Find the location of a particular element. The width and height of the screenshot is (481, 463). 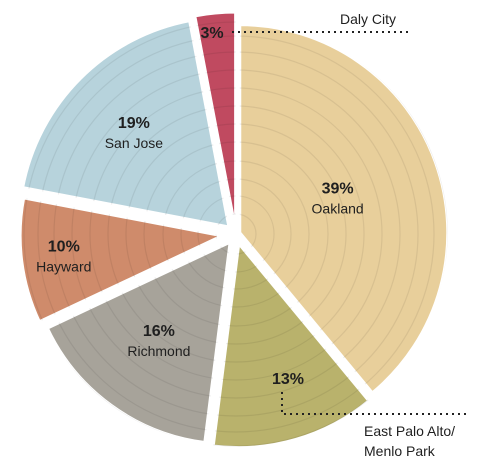

slice-texture-hayward is located at coordinates (121, 259).